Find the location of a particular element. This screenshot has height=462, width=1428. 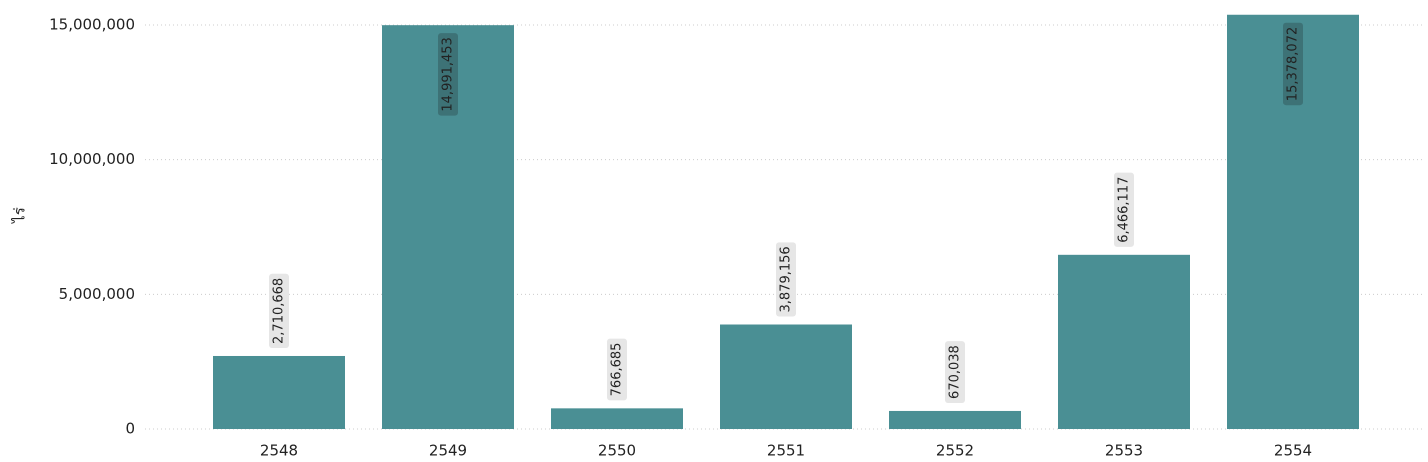

y-tick-label: 0 is located at coordinates (130, 429).